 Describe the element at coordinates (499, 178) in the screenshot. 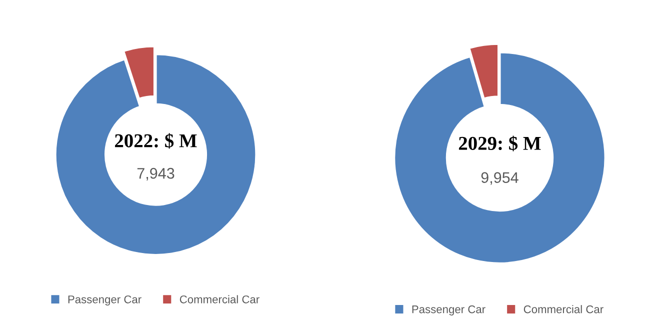

I see `text: 9,954` at that location.